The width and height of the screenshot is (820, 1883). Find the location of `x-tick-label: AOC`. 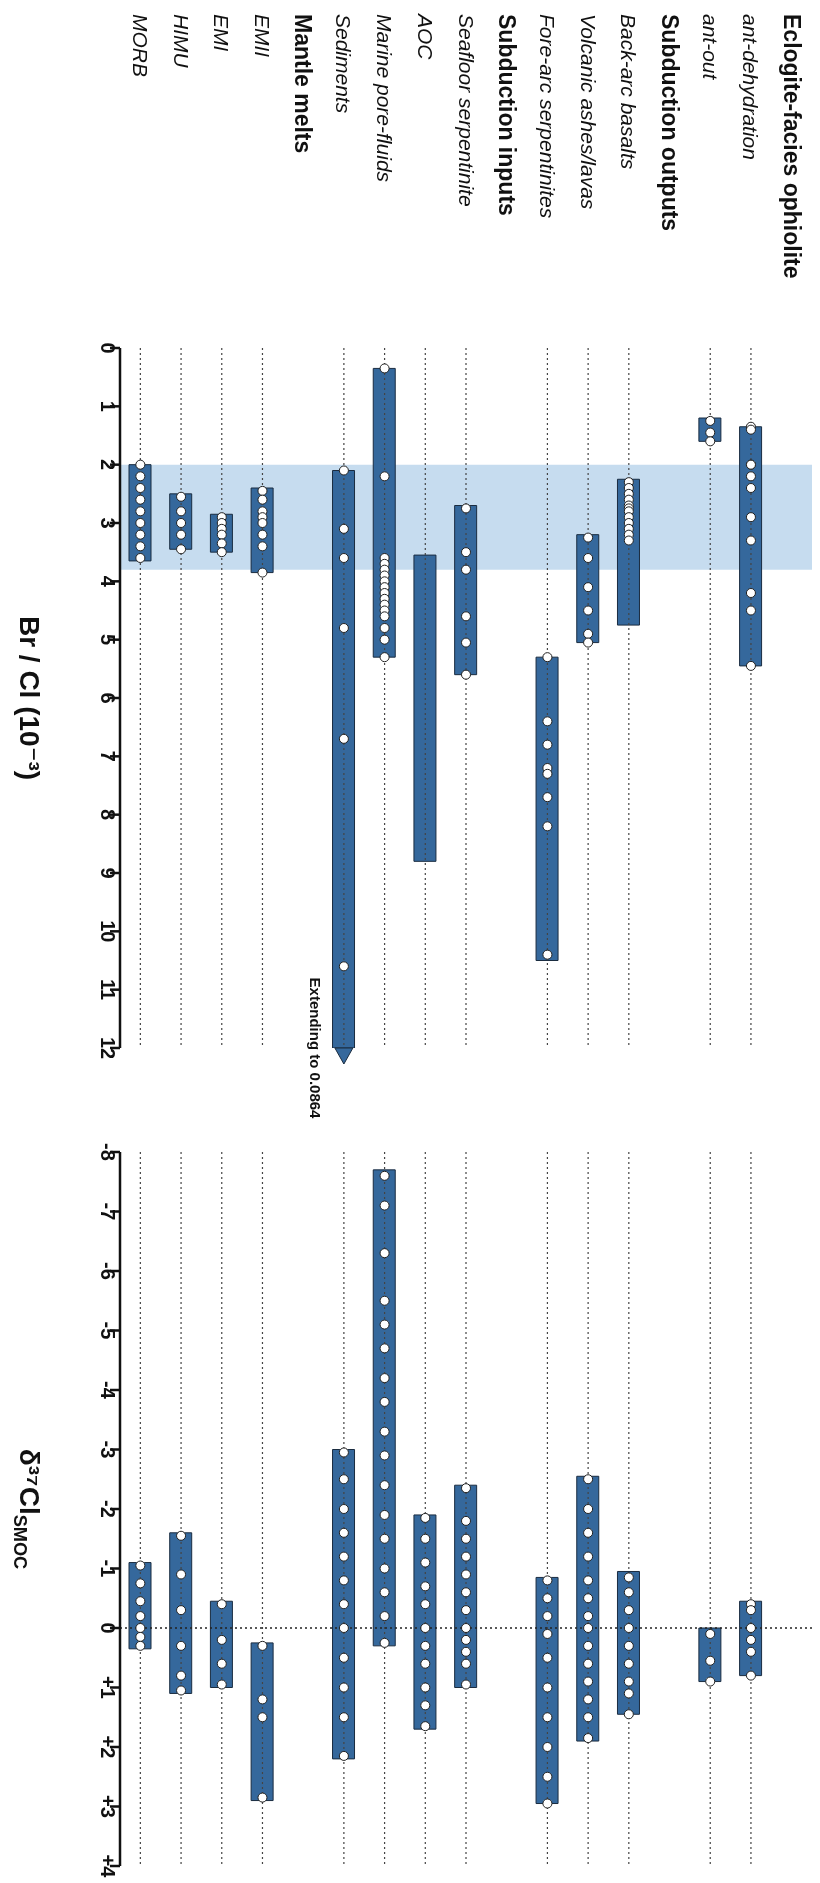

x-tick-label: AOC is located at coordinates (425, 36).